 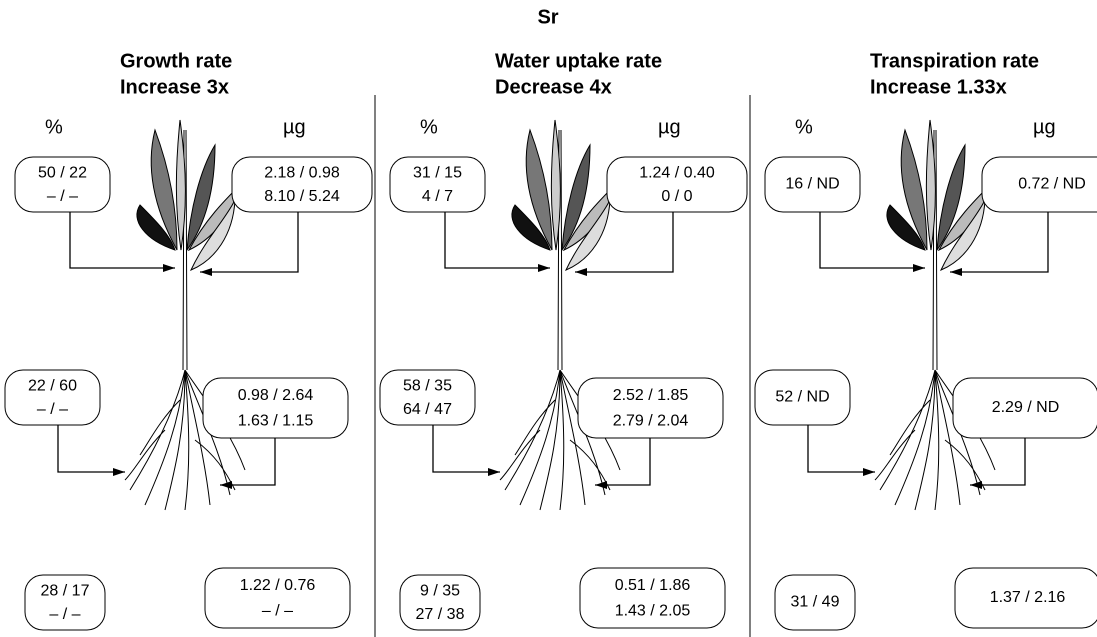 I want to click on panel-title: Growth rate, so click(x=176, y=61).